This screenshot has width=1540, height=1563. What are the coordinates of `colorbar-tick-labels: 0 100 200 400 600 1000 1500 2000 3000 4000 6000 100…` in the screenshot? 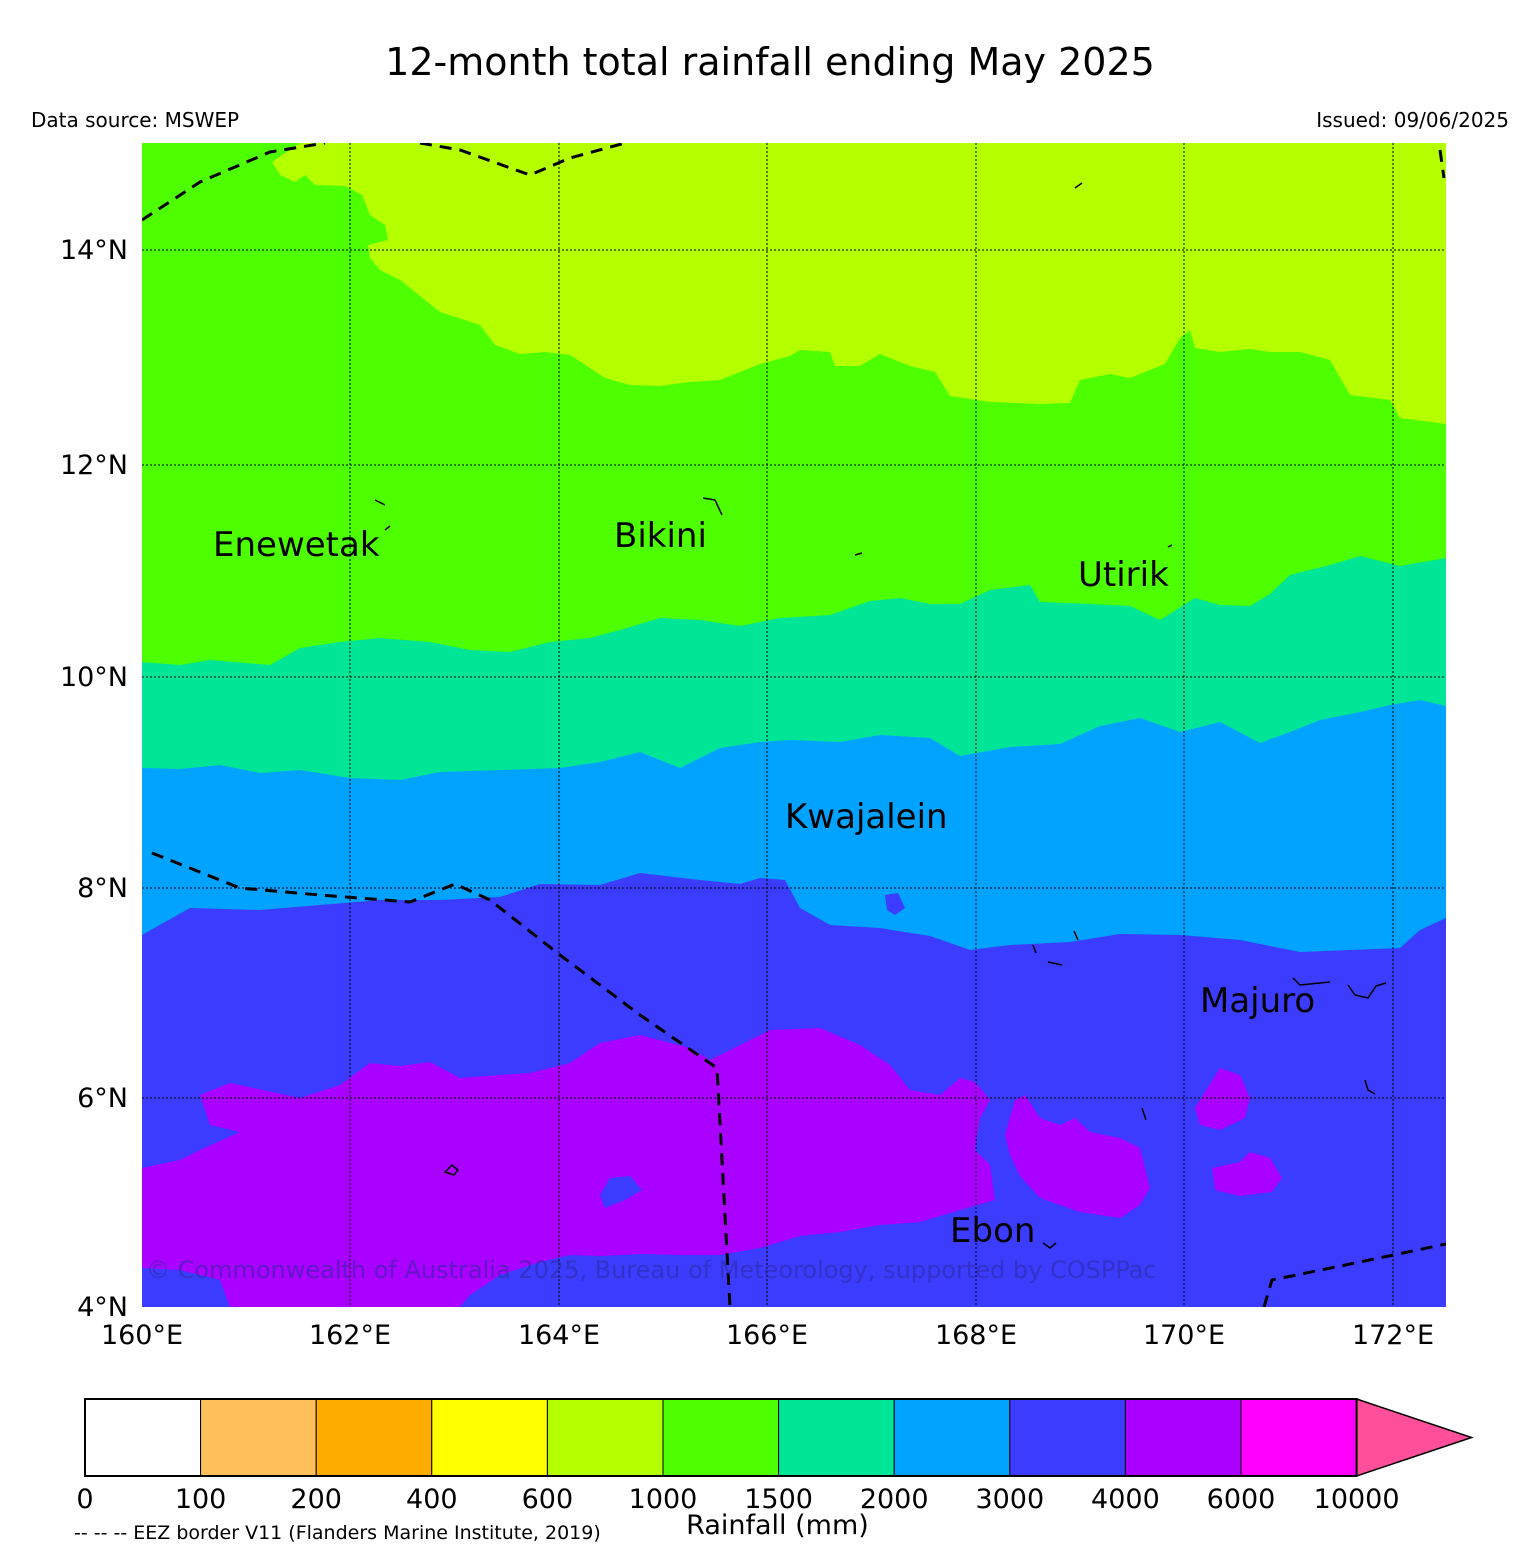 It's located at (737, 1499).